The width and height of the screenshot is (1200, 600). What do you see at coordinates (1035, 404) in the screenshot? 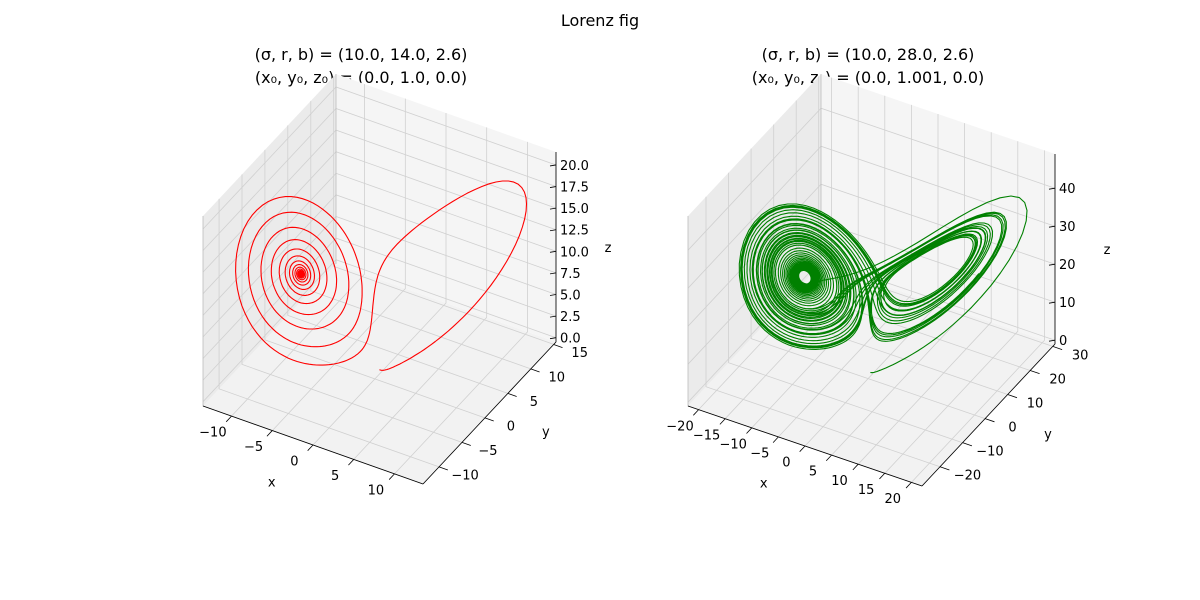
I see `right-y-tick-label: 10` at bounding box center [1035, 404].